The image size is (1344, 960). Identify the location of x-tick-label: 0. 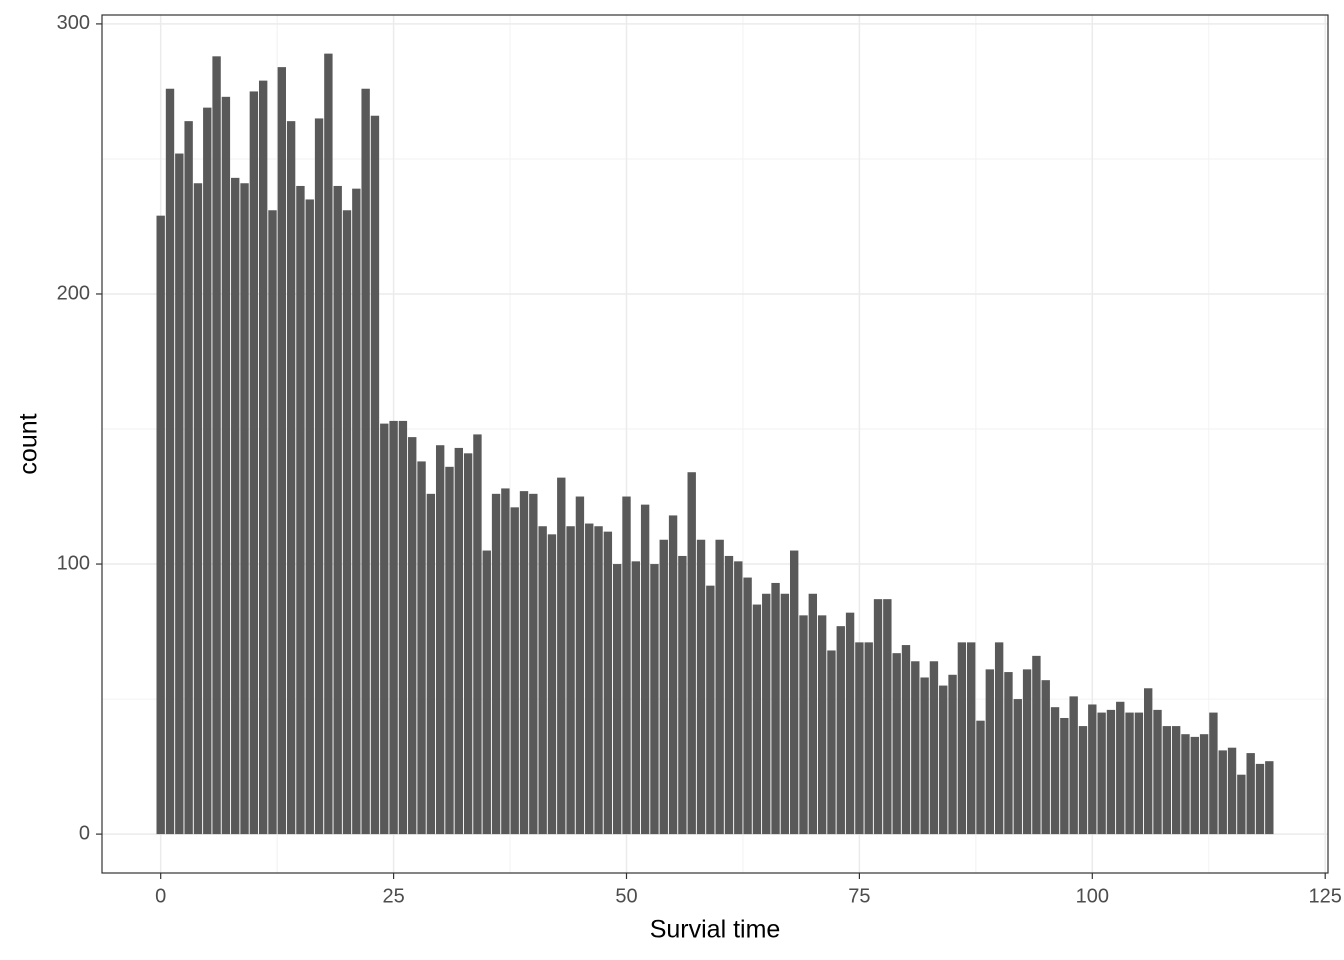
(160, 896).